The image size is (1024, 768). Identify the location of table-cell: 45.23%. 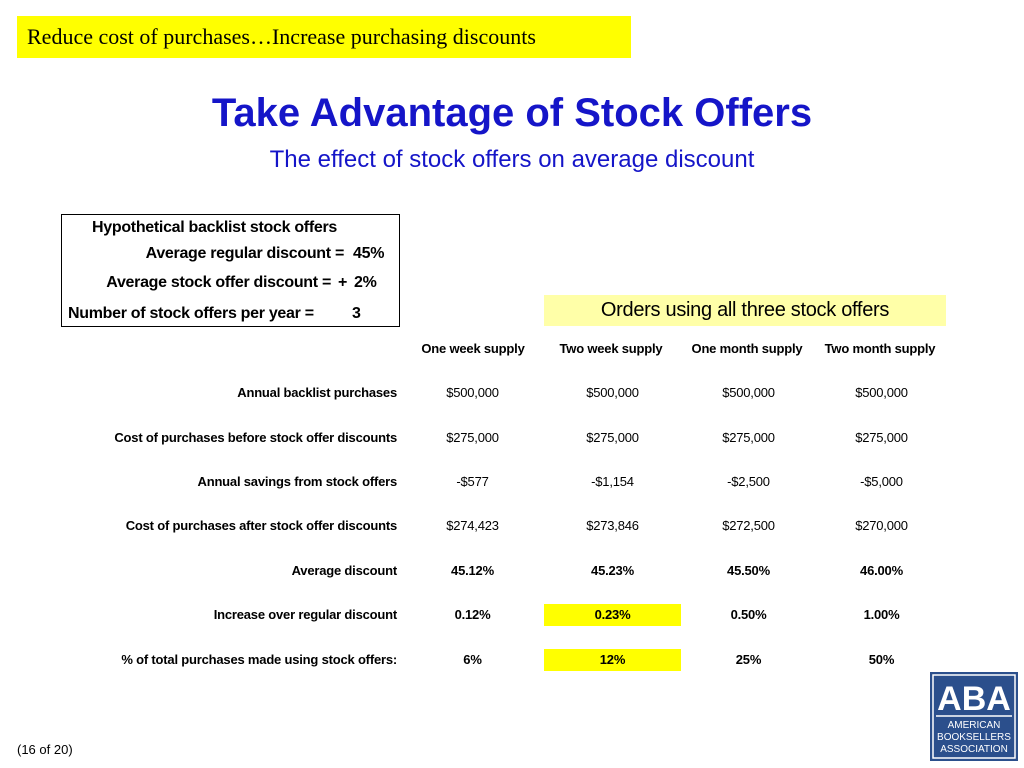
(612, 570).